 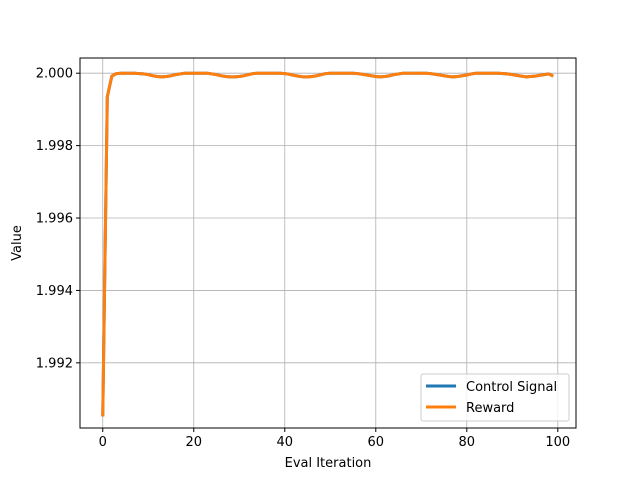 What do you see at coordinates (54, 363) in the screenshot?
I see `y-tick-label: 1.992` at bounding box center [54, 363].